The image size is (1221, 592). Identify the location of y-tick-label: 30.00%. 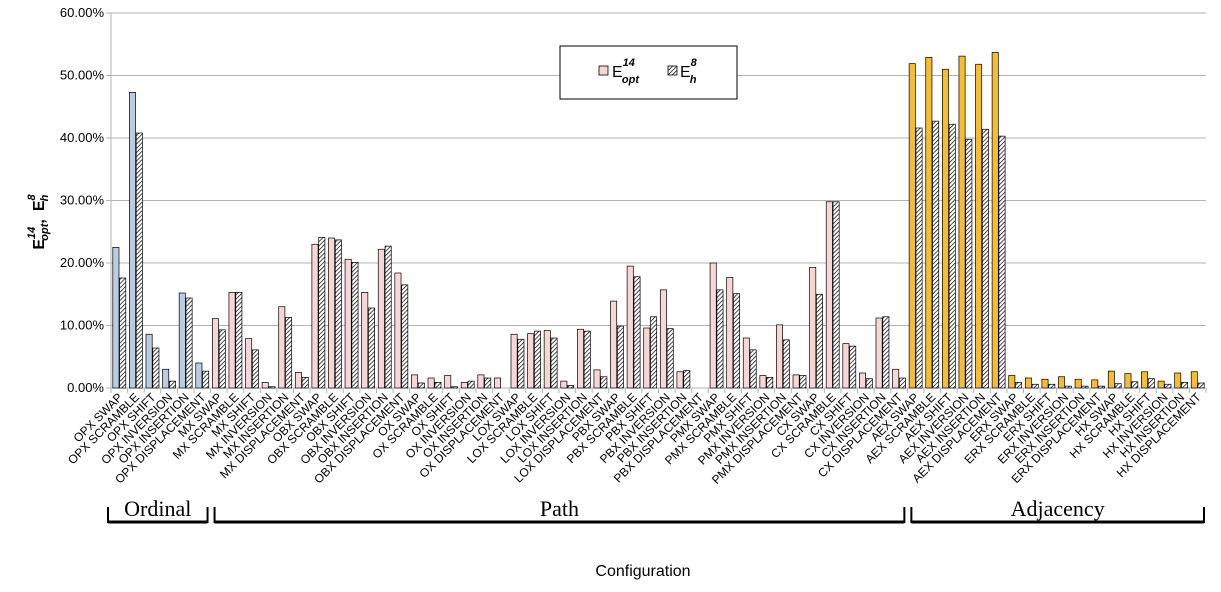
(82, 200).